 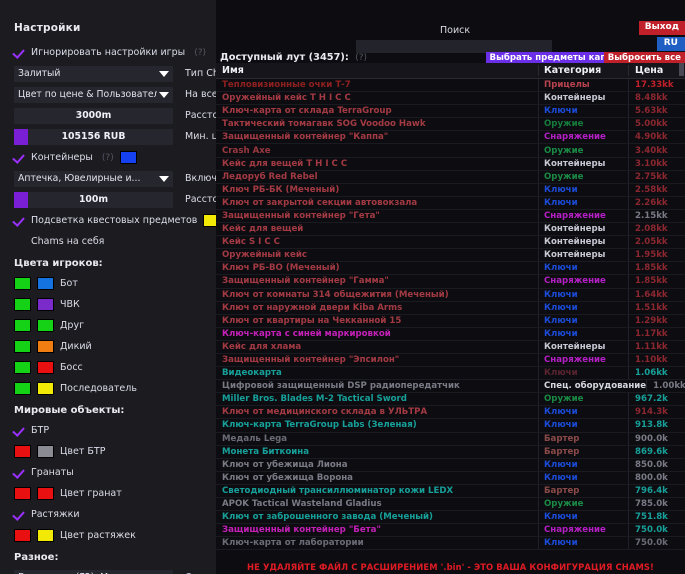 I want to click on cell-name: Ключ РБ-БК (Меченый), so click(x=281, y=189).